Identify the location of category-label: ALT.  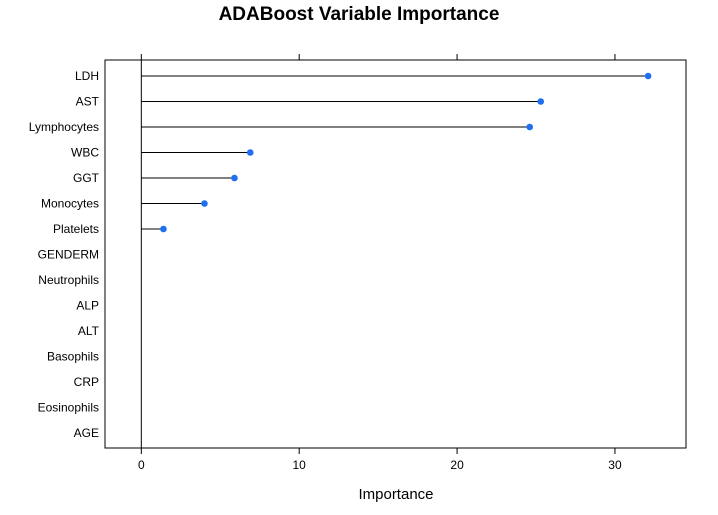
(89, 331).